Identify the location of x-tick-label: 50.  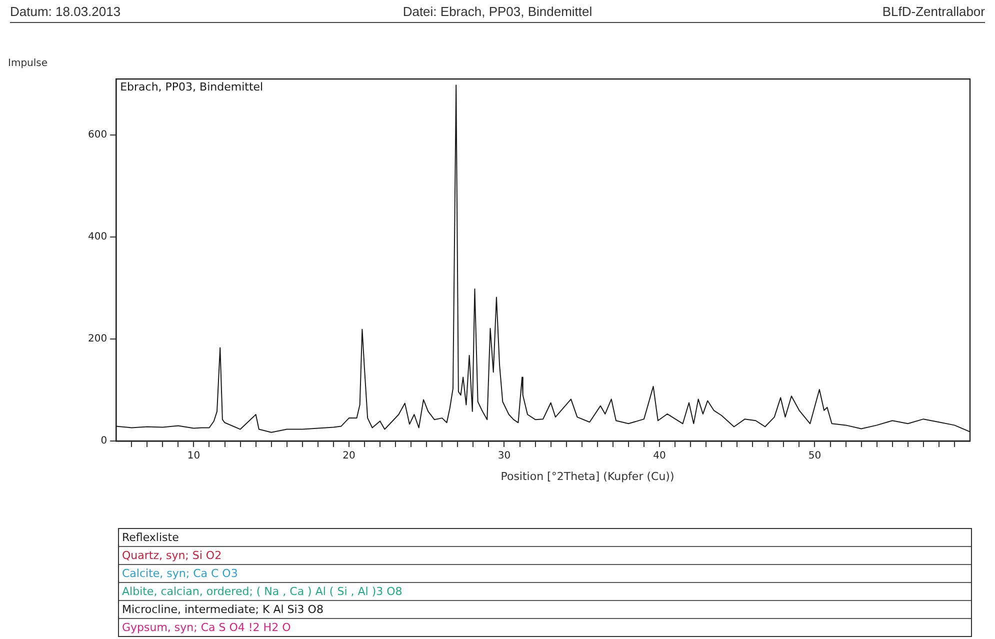
(815, 456).